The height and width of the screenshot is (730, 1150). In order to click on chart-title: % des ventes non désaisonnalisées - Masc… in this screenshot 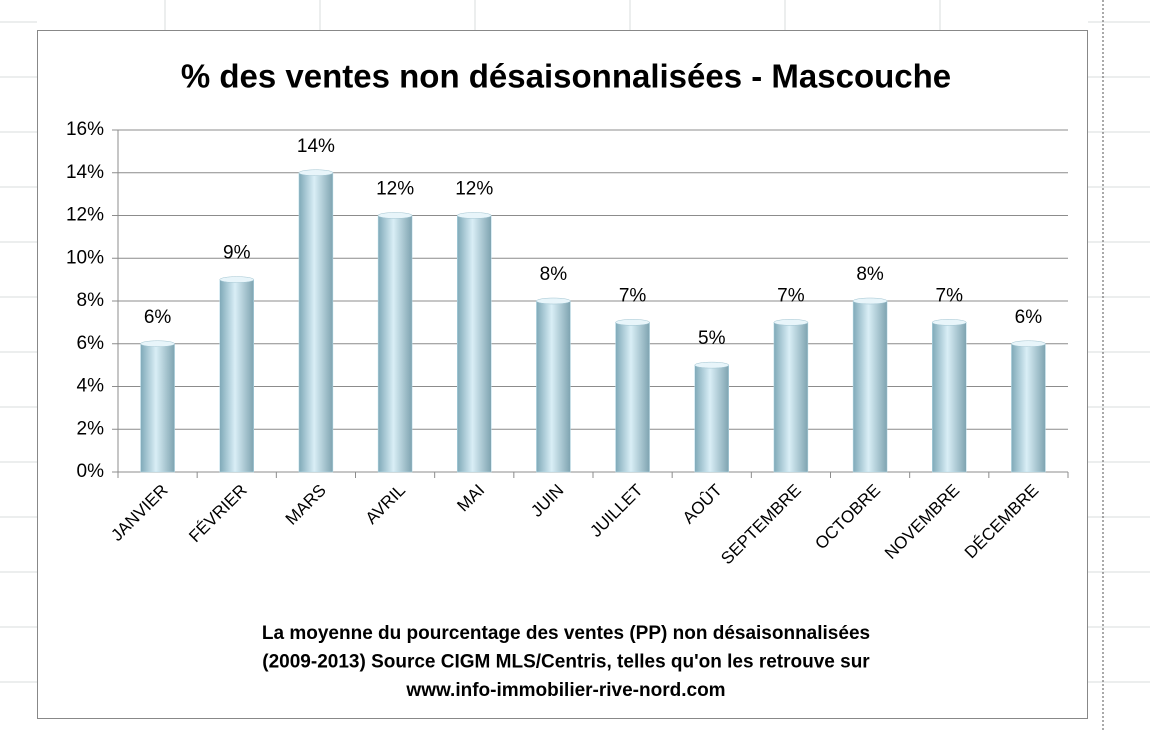, I will do `click(566, 76)`.